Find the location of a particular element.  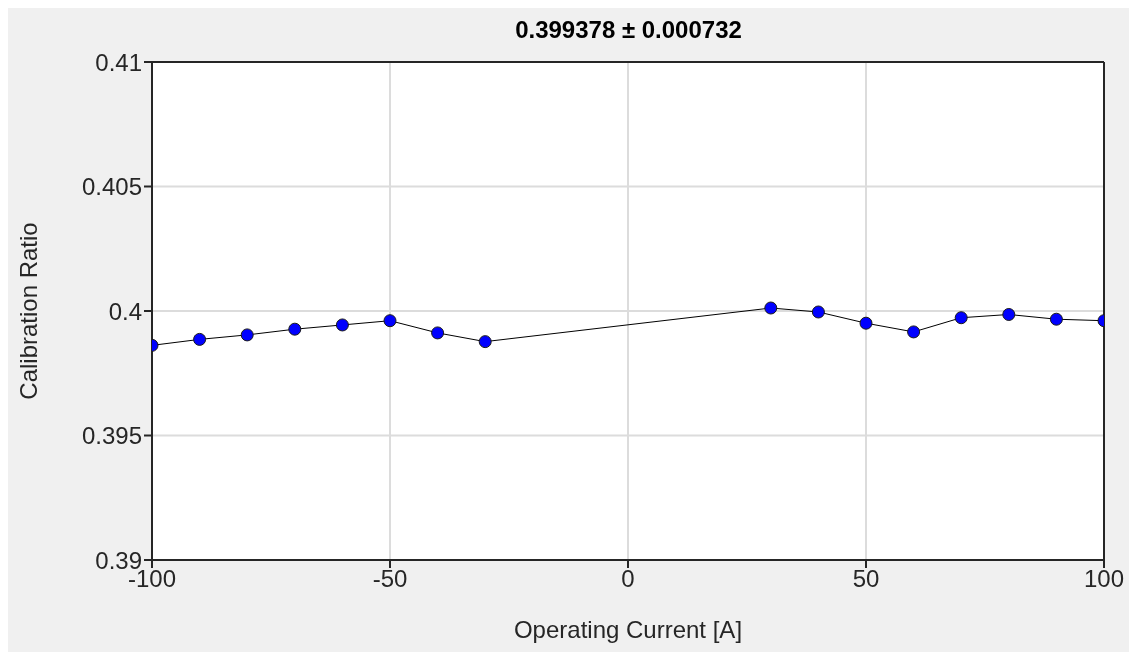

x-tick-label: 0 is located at coordinates (628, 579).